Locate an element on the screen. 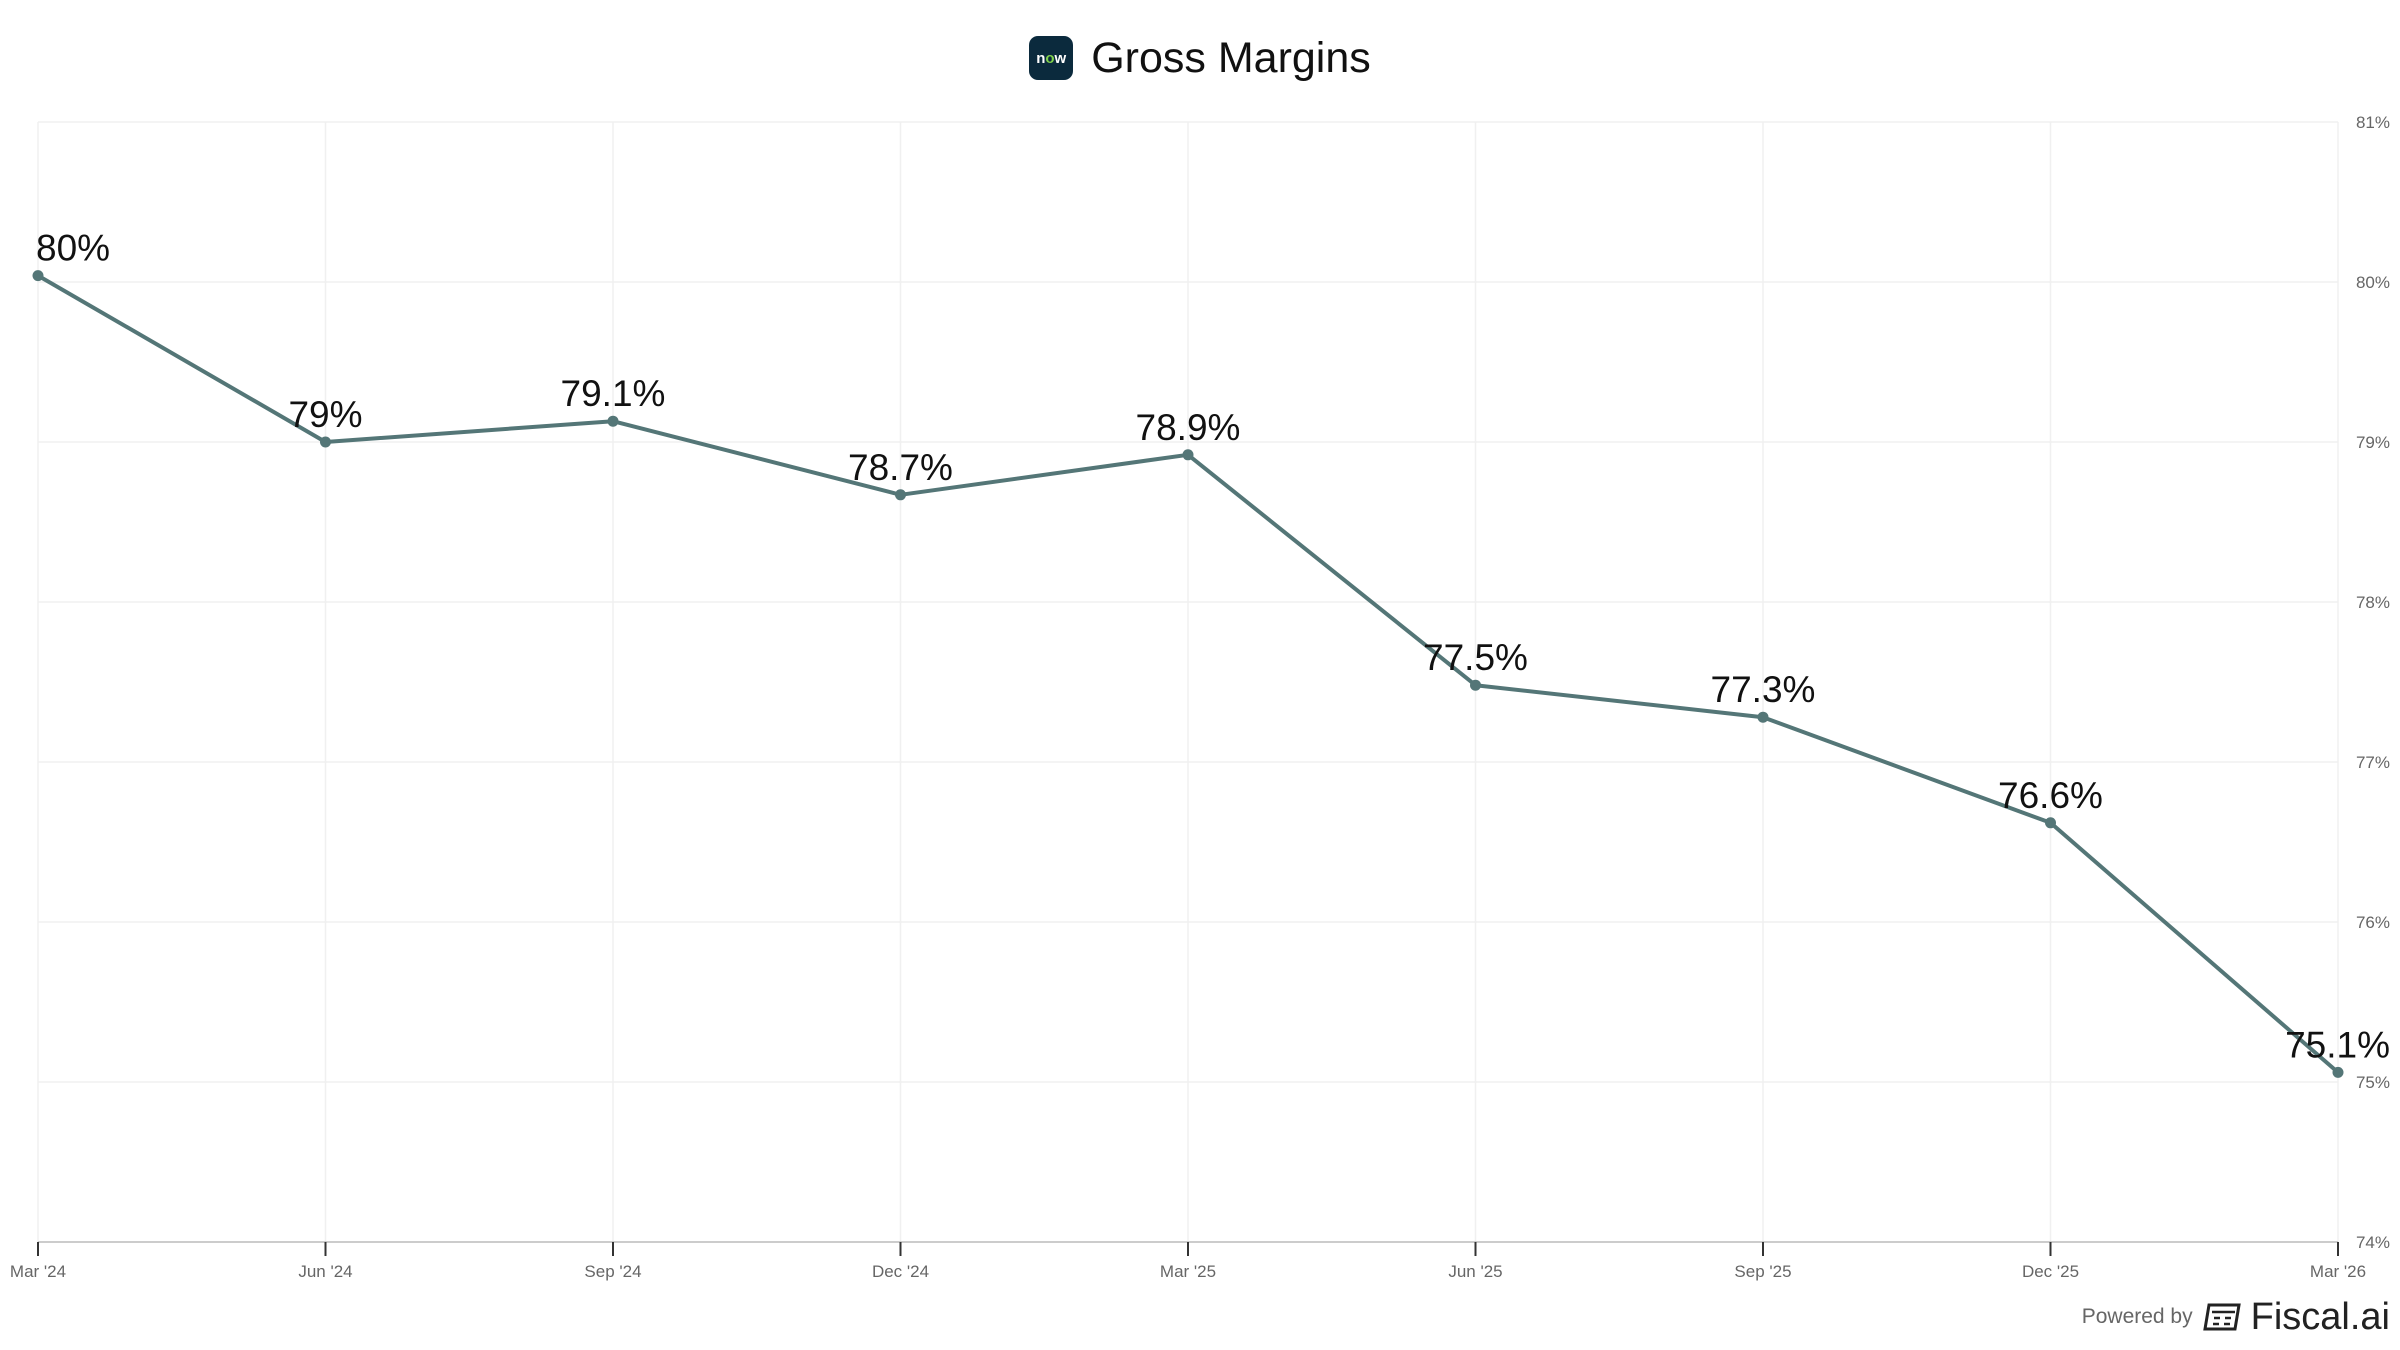 This screenshot has width=2400, height=1350. x-tick-label: Mar '24 is located at coordinates (38, 1271).